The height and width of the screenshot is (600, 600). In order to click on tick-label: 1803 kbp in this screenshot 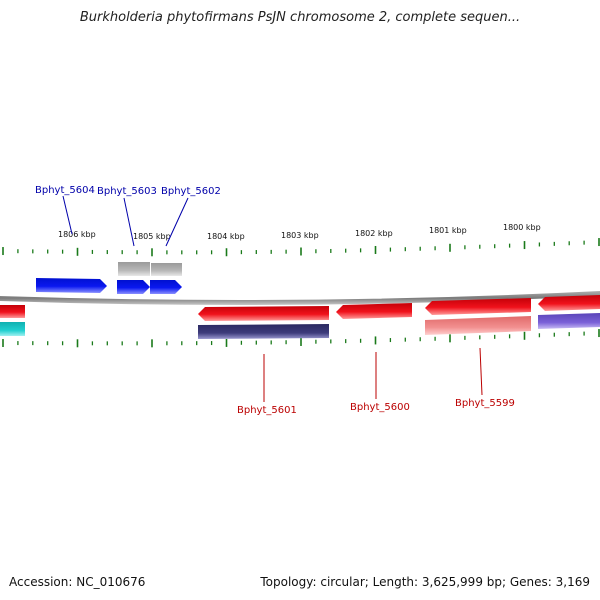, I will do `click(300, 235)`.